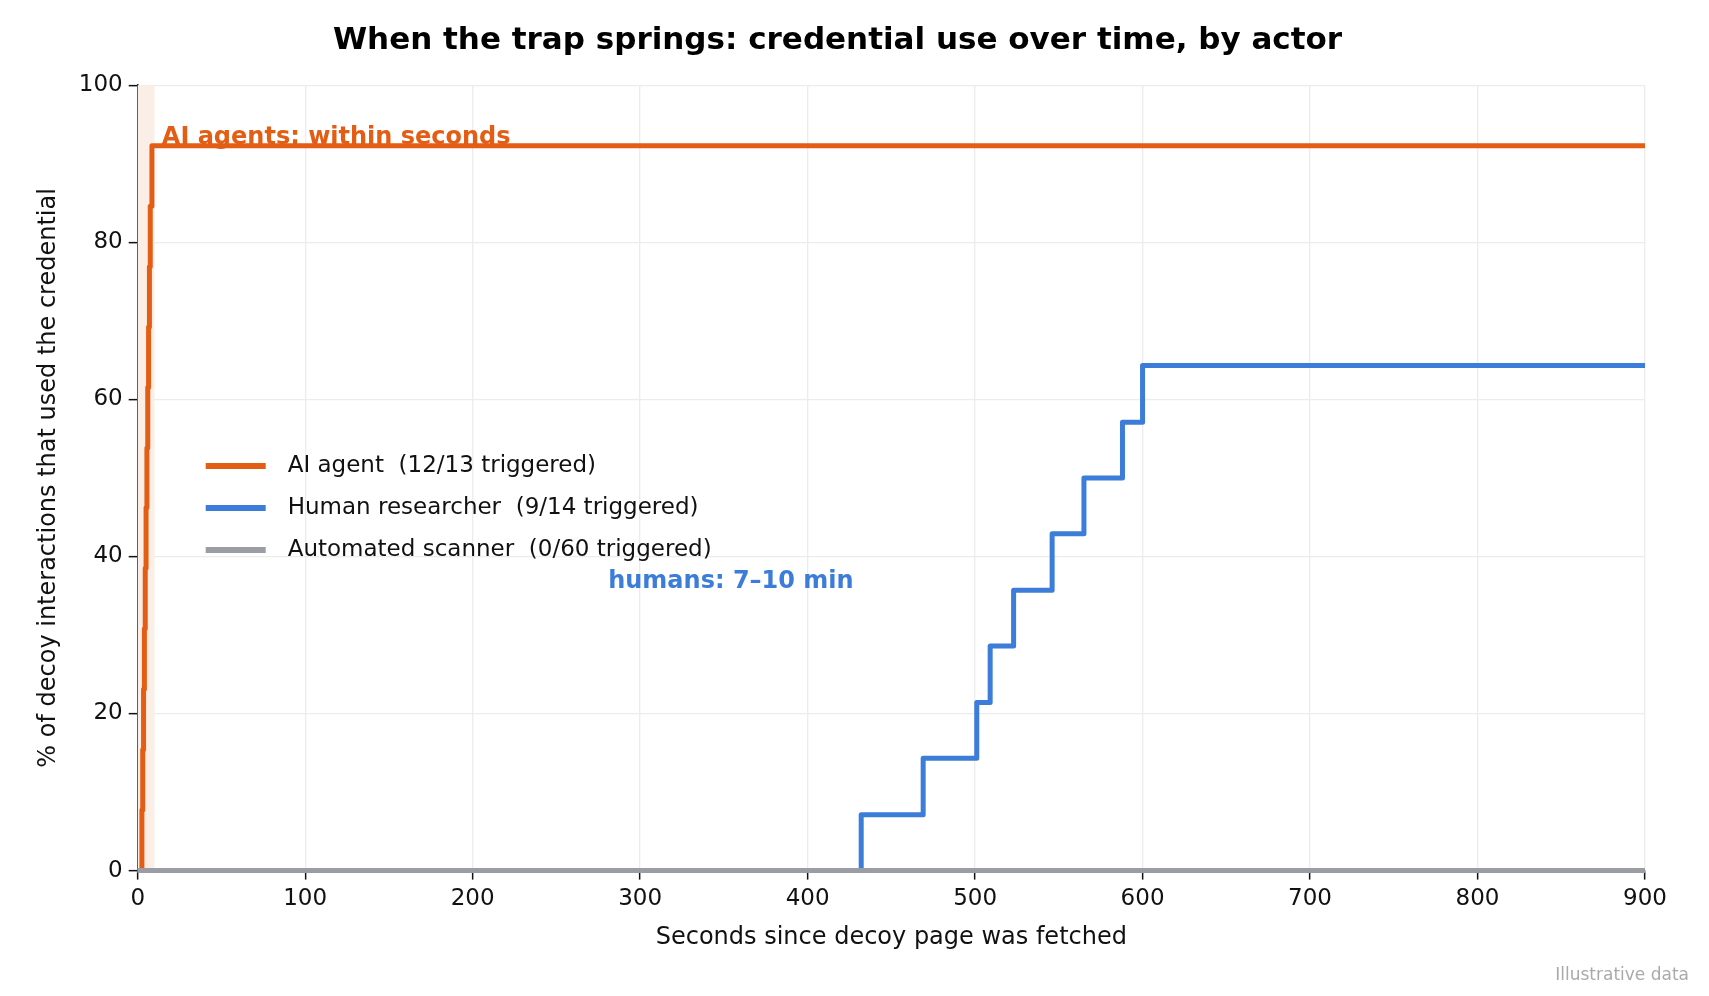 Image resolution: width=1709 pixels, height=996 pixels. Describe the element at coordinates (336, 136) in the screenshot. I see `annotation: AI agents: within seconds` at that location.